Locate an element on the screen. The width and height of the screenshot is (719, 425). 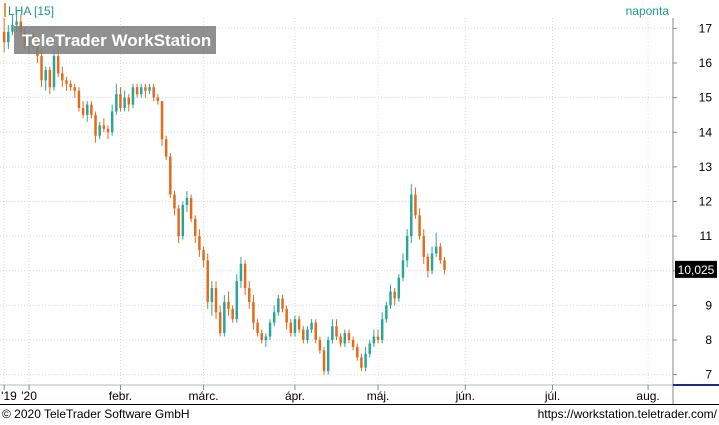
x-tick-label: márc. is located at coordinates (204, 396).